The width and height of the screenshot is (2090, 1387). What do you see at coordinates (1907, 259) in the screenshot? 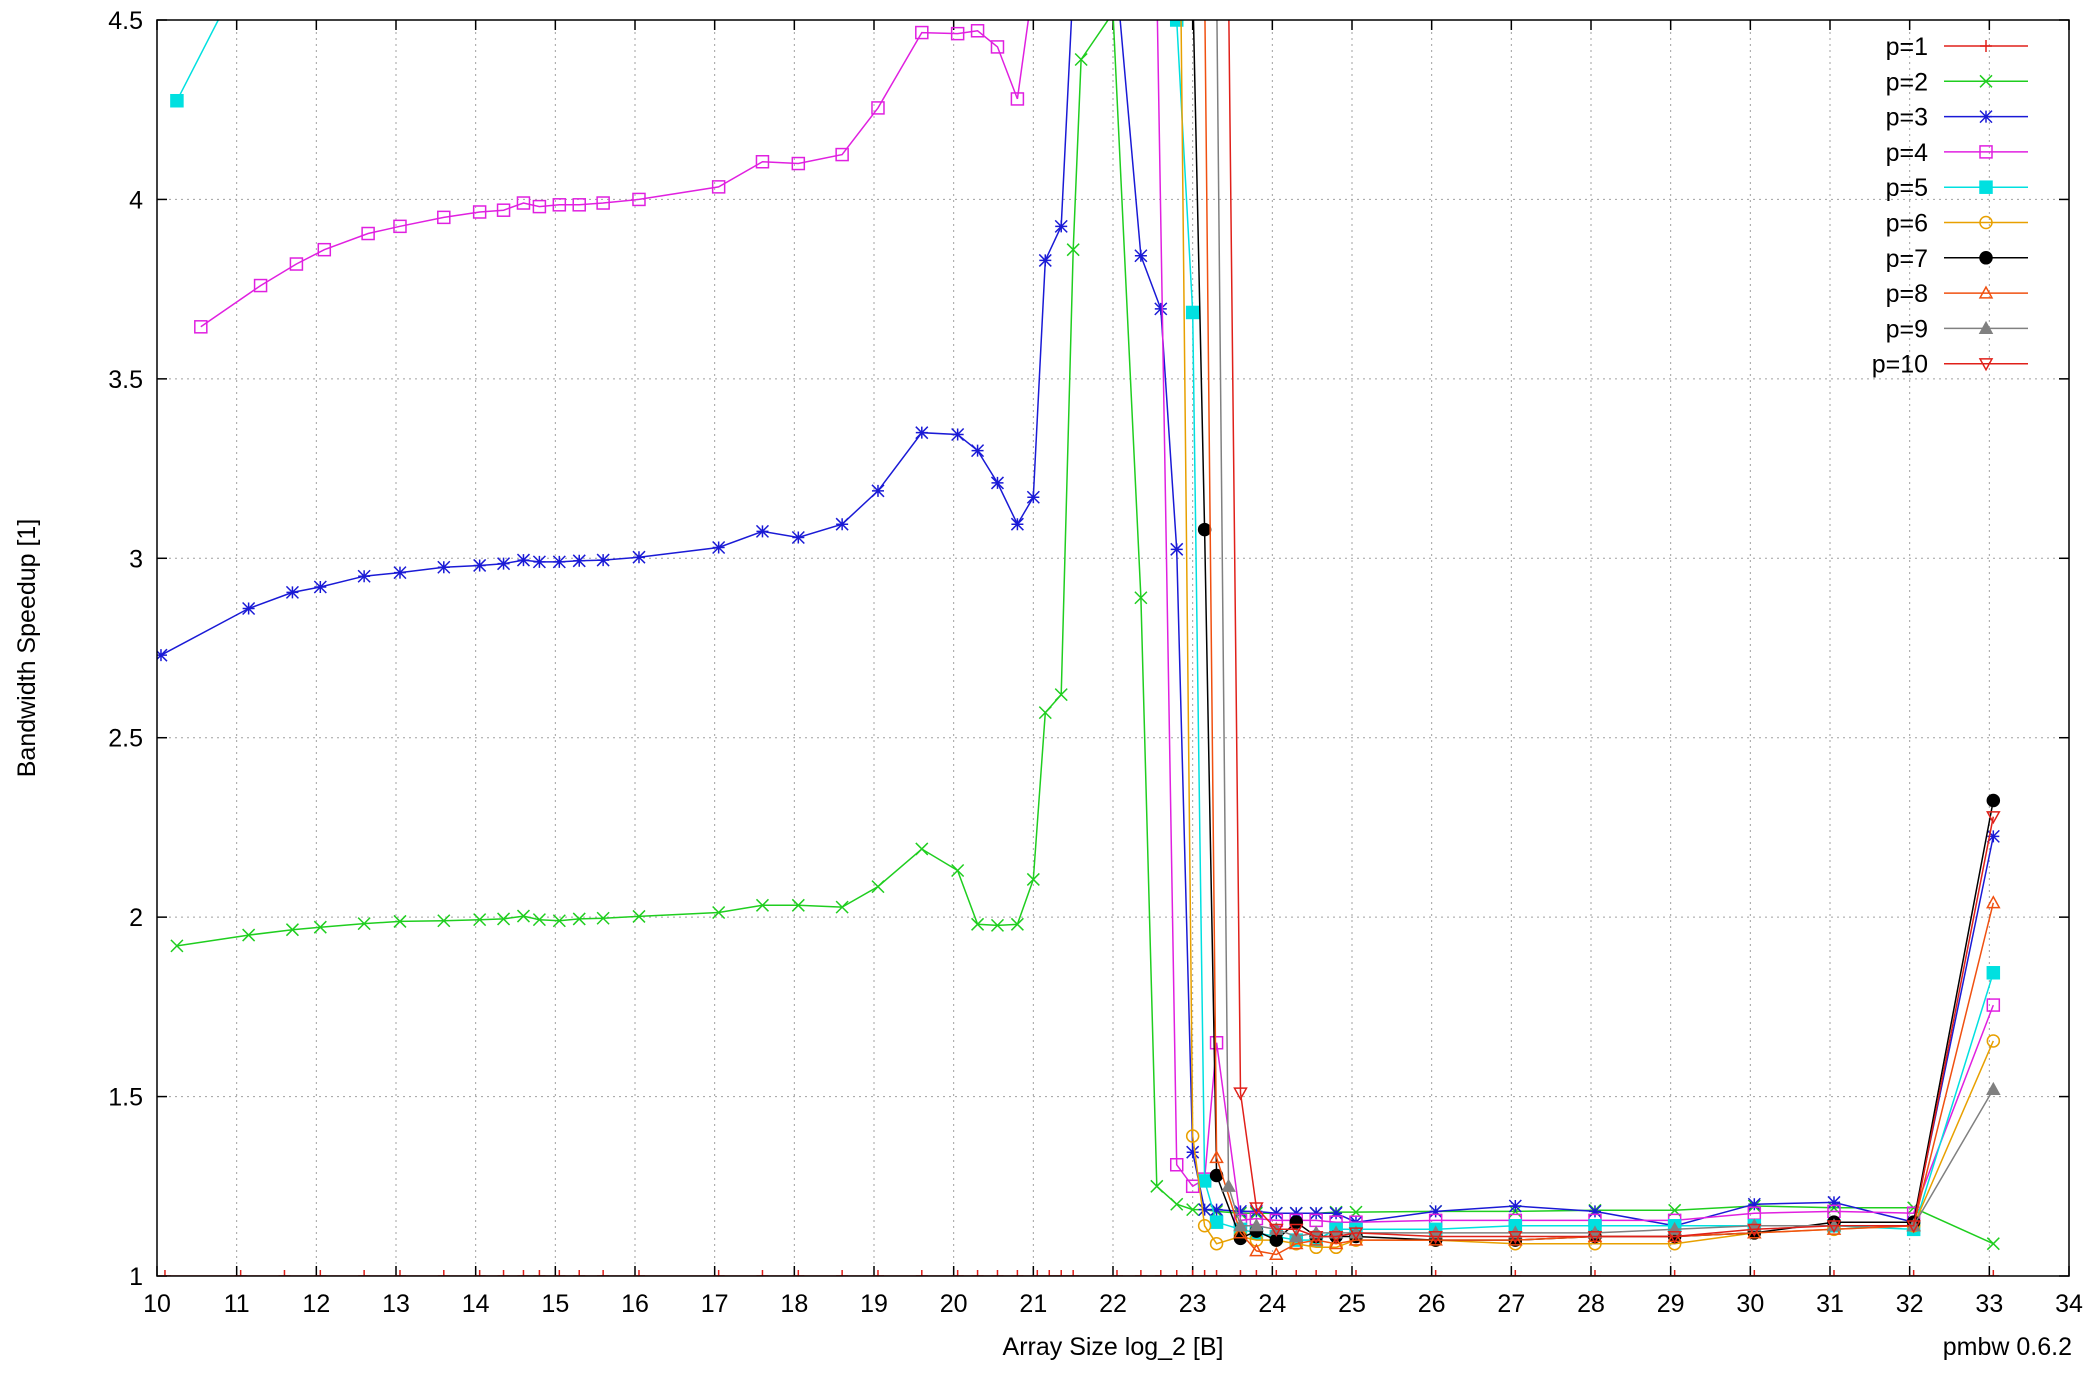
I see `legend-label: p=7` at bounding box center [1907, 259].